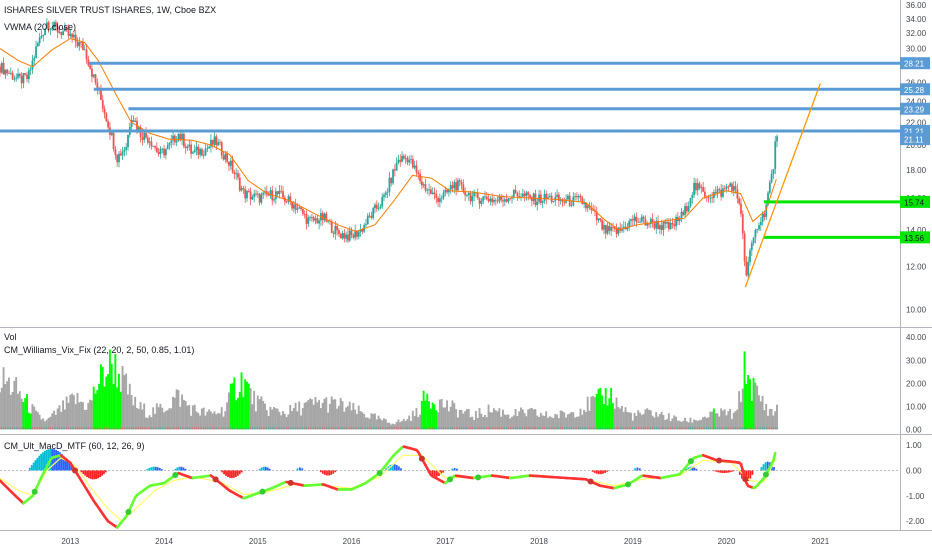 The height and width of the screenshot is (555, 932). What do you see at coordinates (915, 521) in the screenshot?
I see `macd-tick-label: -2.00` at bounding box center [915, 521].